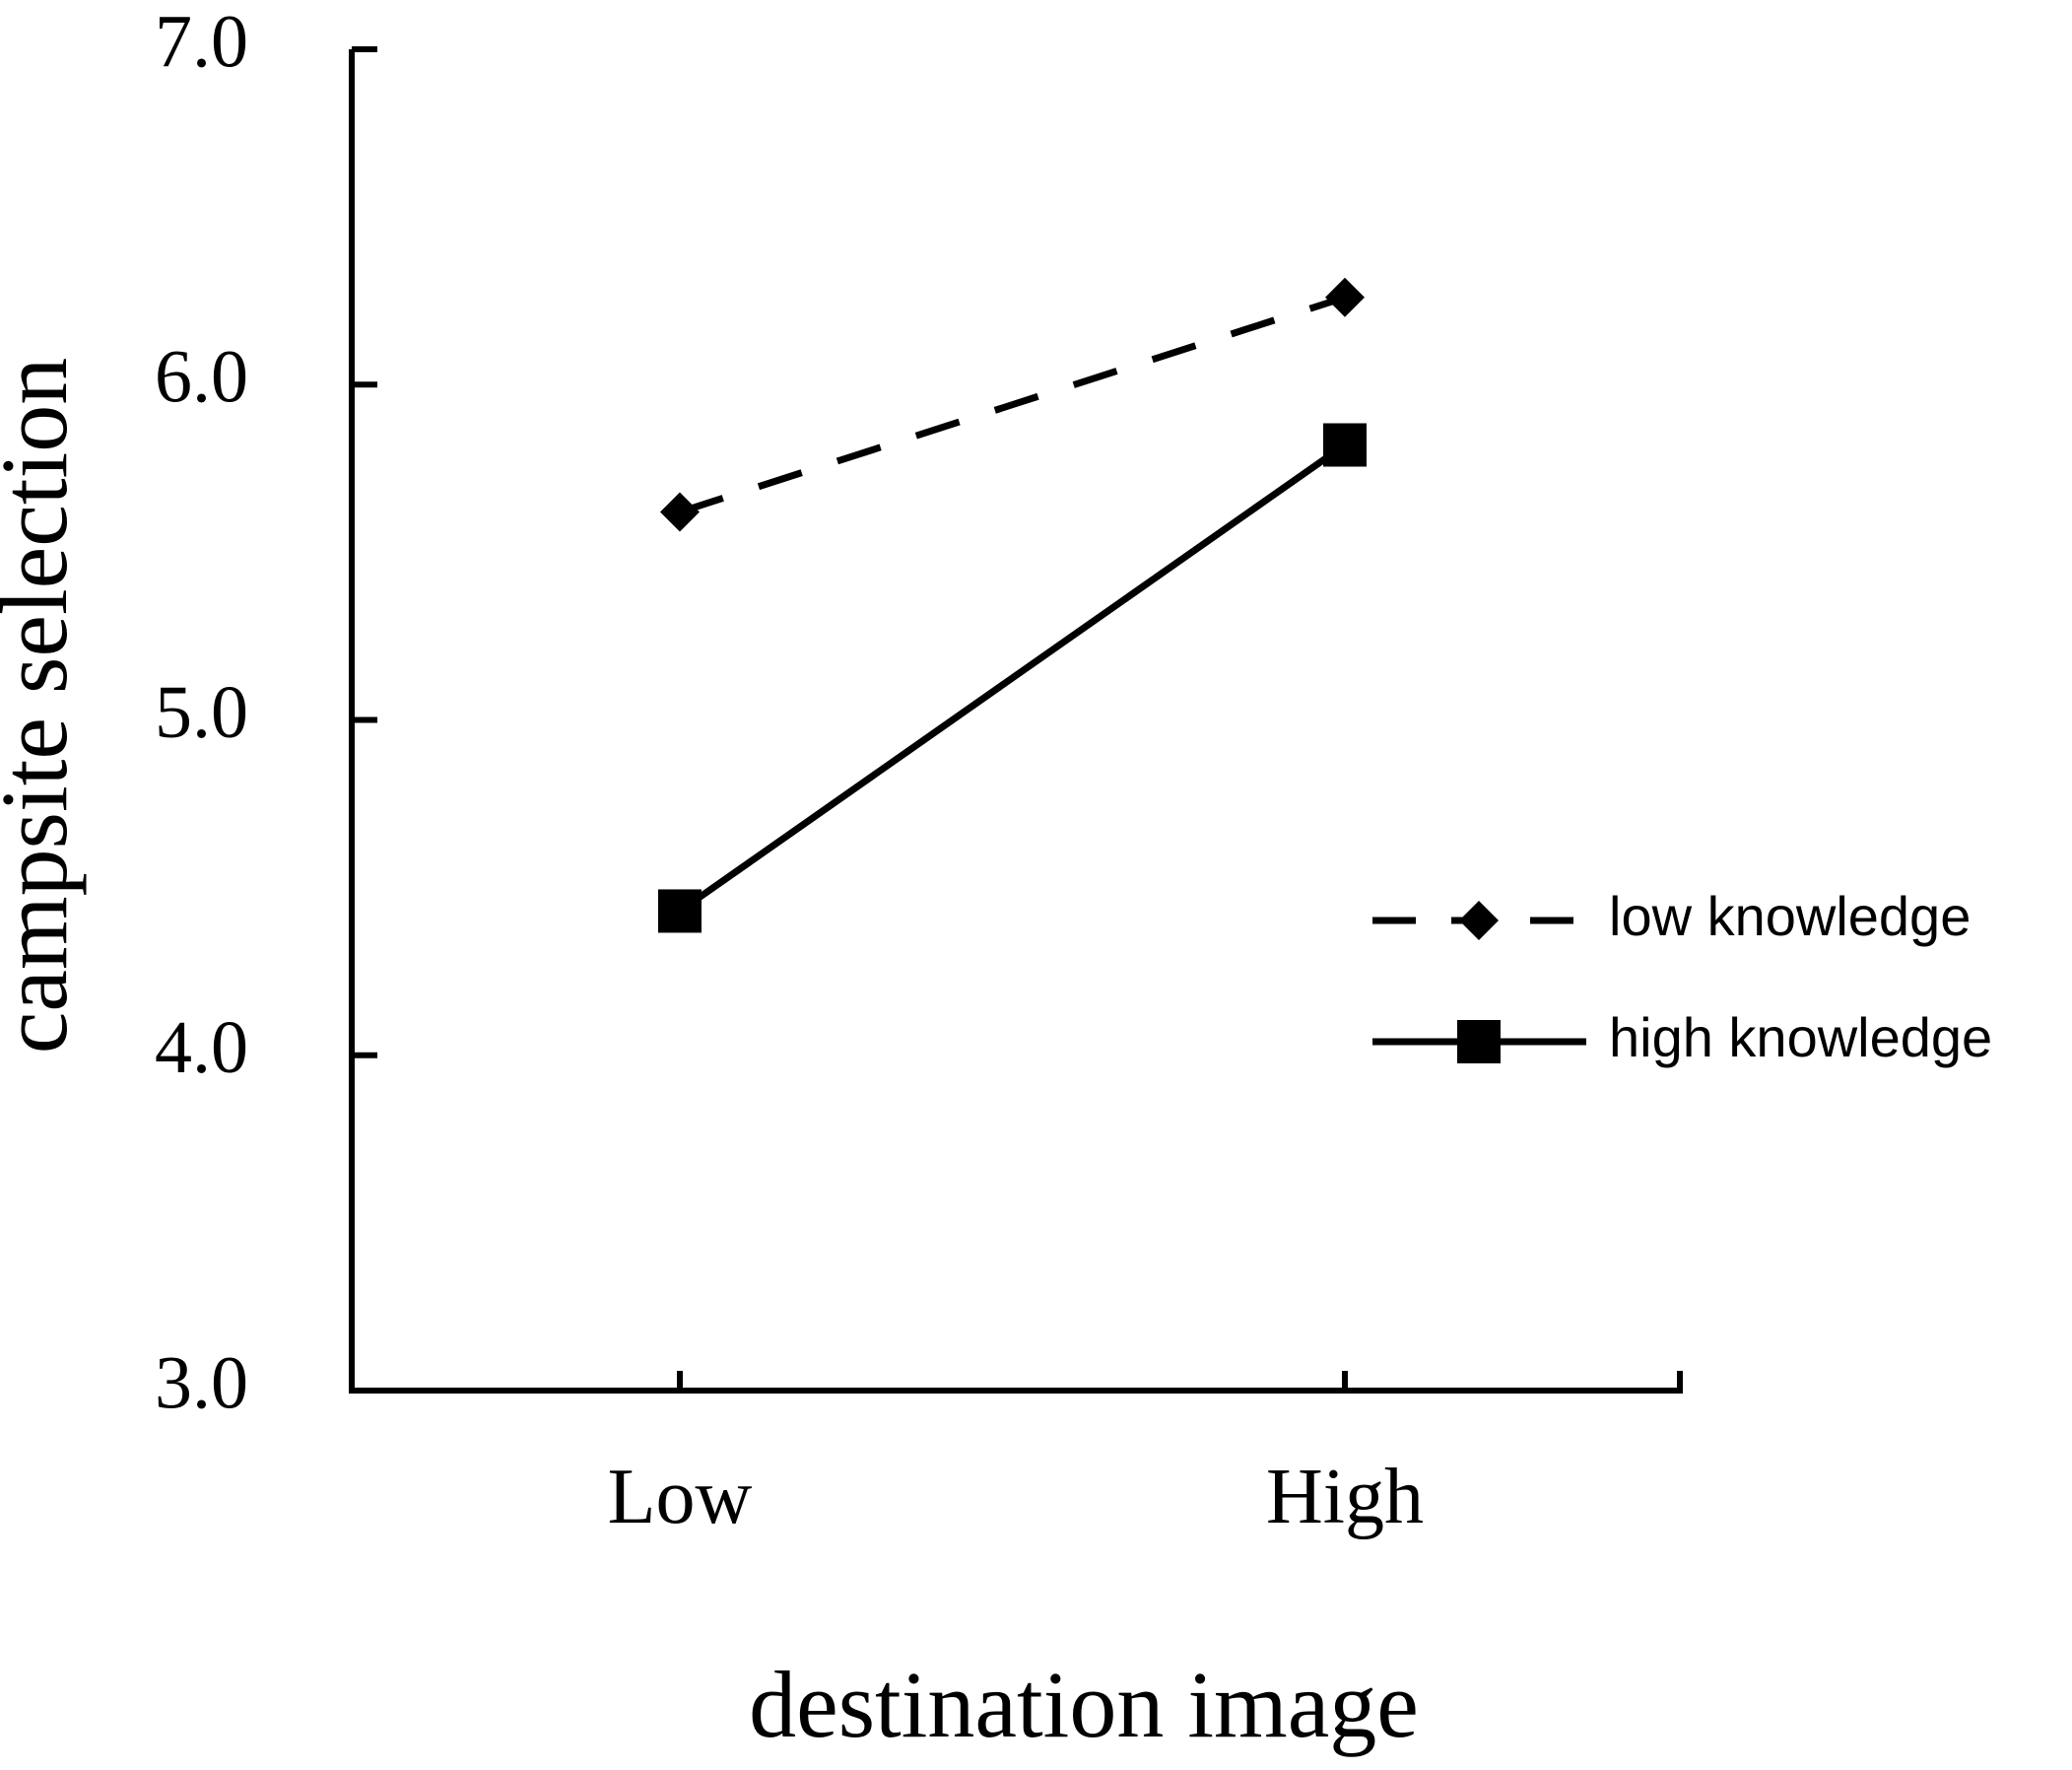  I want to click on y-tick-label: 7.0, so click(202, 42).